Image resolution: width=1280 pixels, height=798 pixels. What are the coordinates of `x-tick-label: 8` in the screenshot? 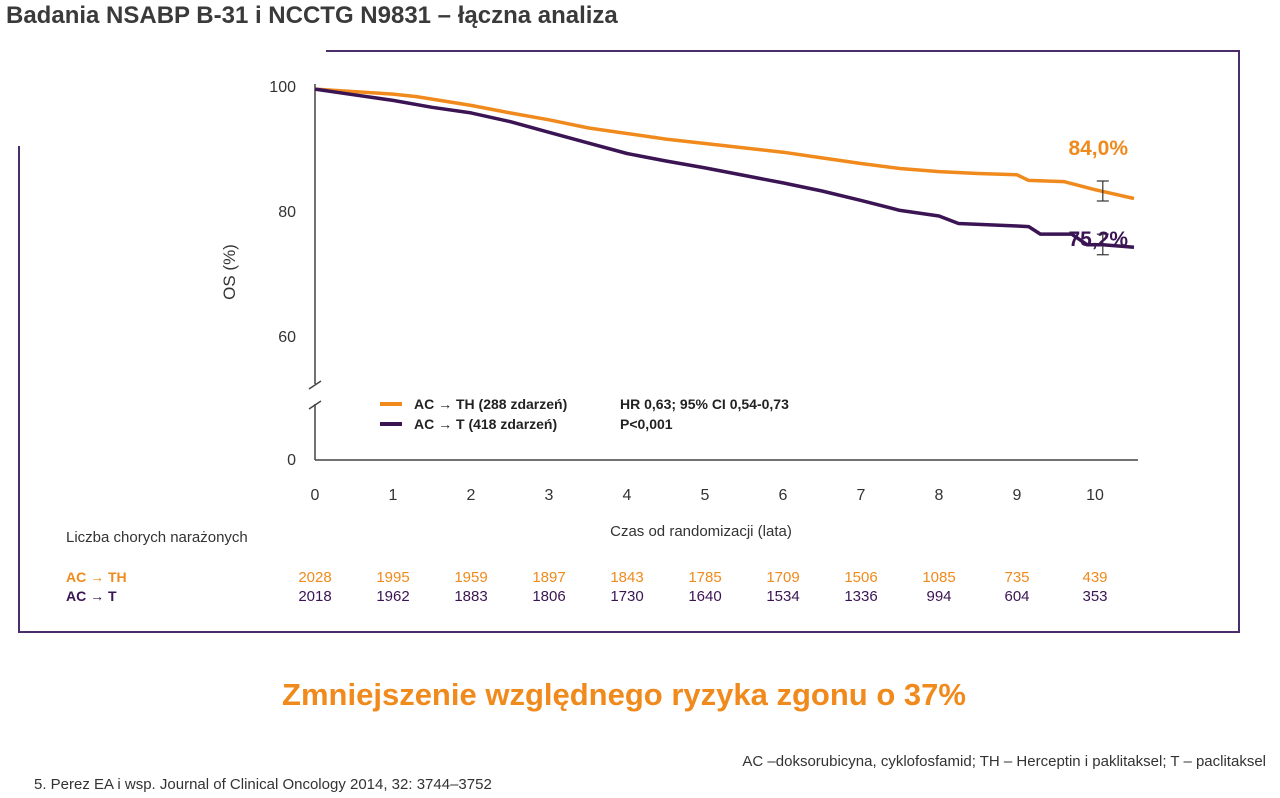 It's located at (939, 495).